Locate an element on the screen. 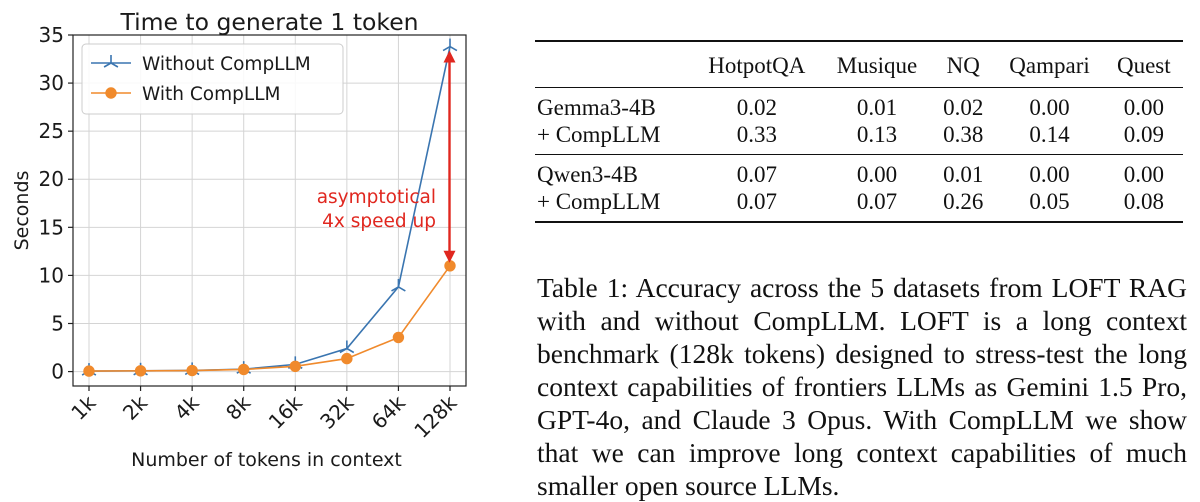 The width and height of the screenshot is (1200, 502). arrow-head-top is located at coordinates (449, 56).